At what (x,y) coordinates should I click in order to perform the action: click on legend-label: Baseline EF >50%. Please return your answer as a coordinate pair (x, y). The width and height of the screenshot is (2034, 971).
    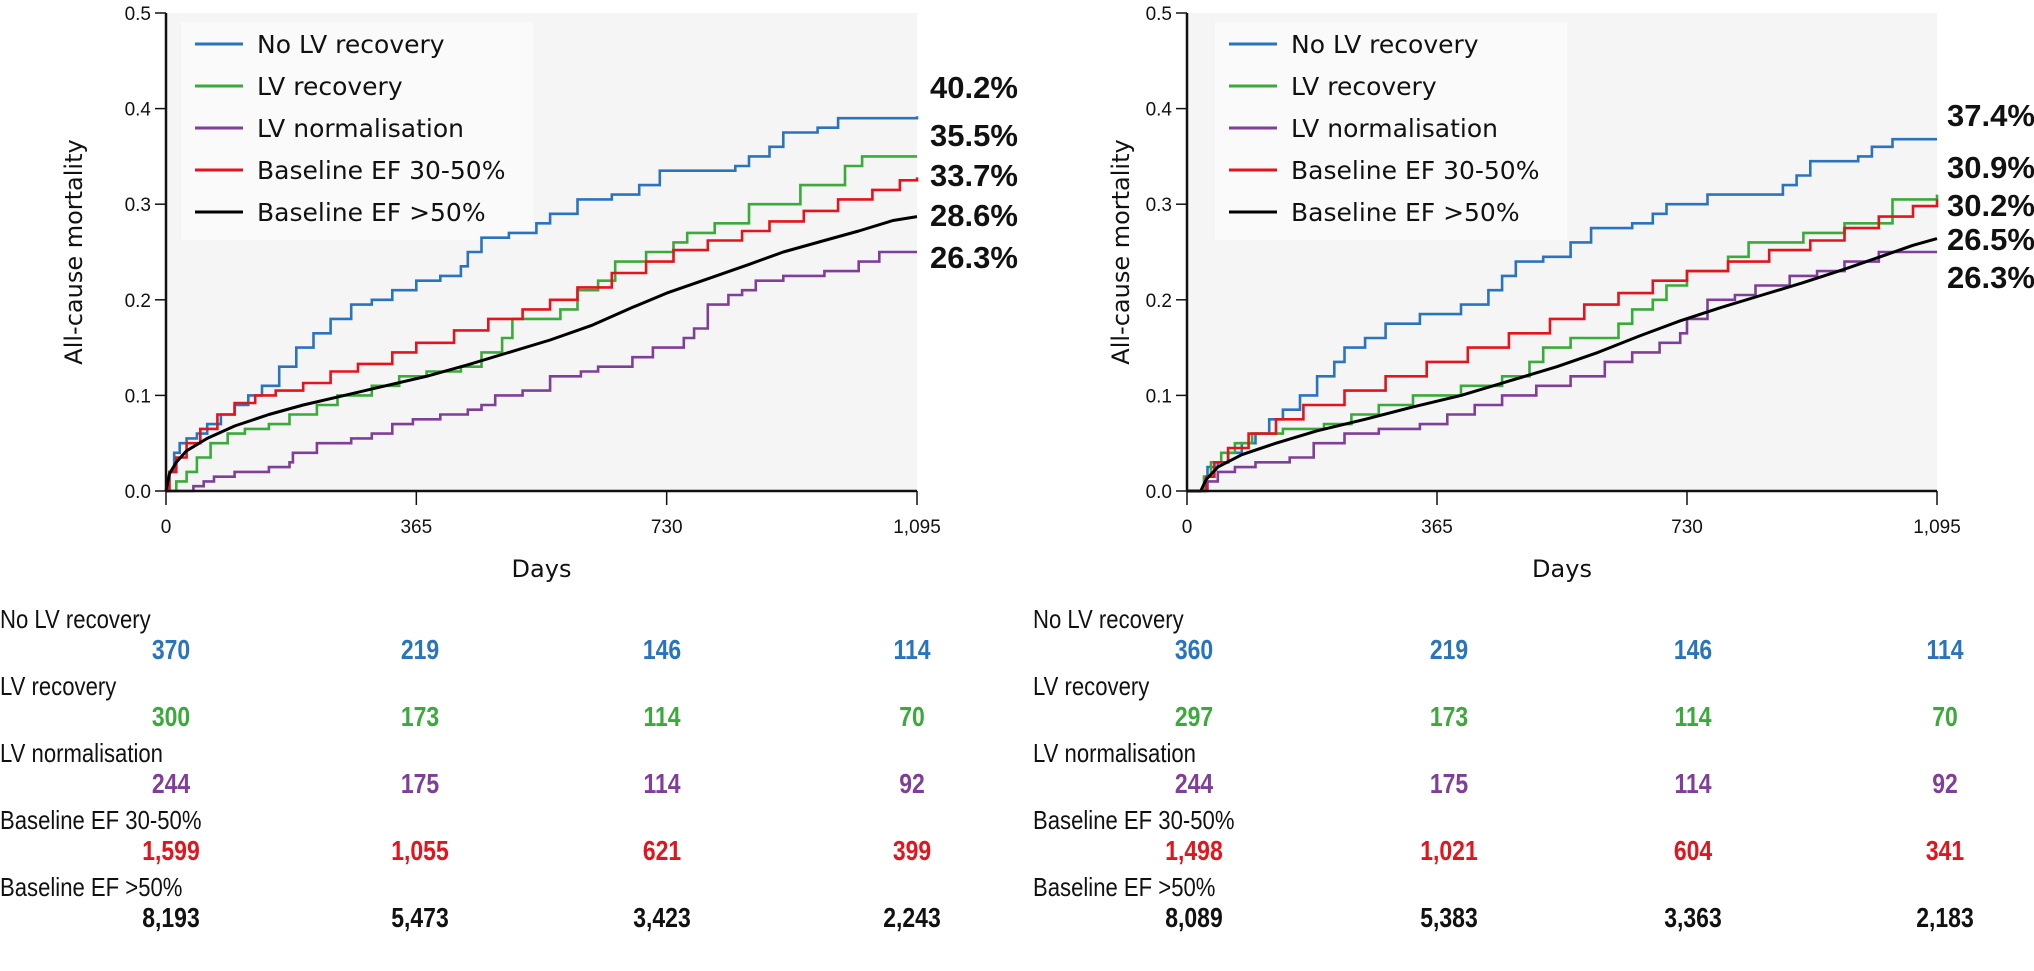
    Looking at the image, I should click on (1405, 212).